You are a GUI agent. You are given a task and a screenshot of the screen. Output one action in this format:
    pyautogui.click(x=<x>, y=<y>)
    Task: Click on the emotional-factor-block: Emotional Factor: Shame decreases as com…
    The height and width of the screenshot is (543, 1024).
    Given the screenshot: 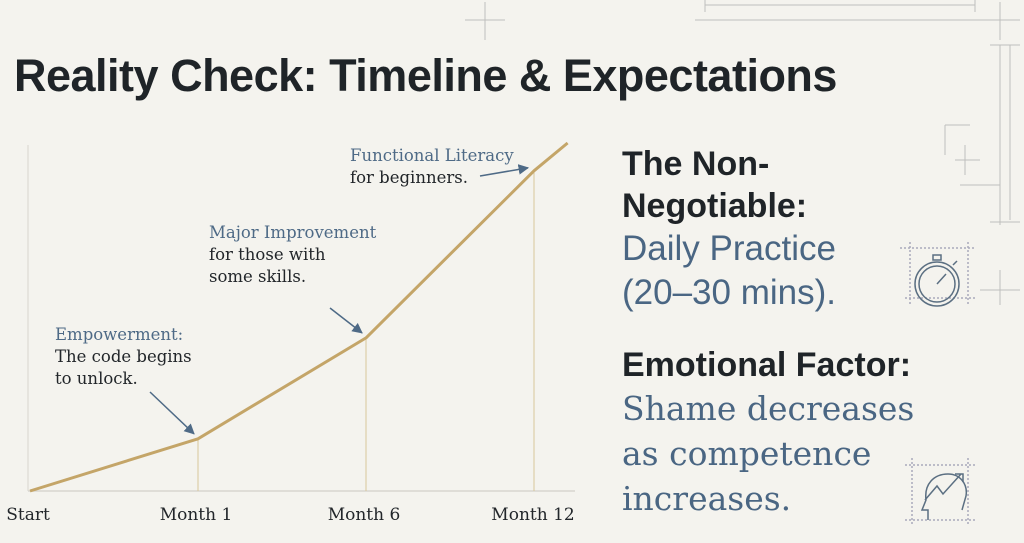 What is the action you would take?
    pyautogui.click(x=768, y=432)
    